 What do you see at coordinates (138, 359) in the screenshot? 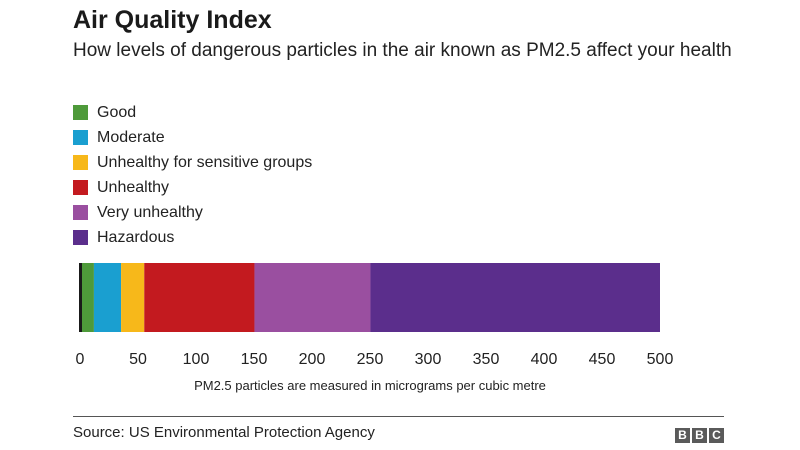
I see `x-tick-label: 50` at bounding box center [138, 359].